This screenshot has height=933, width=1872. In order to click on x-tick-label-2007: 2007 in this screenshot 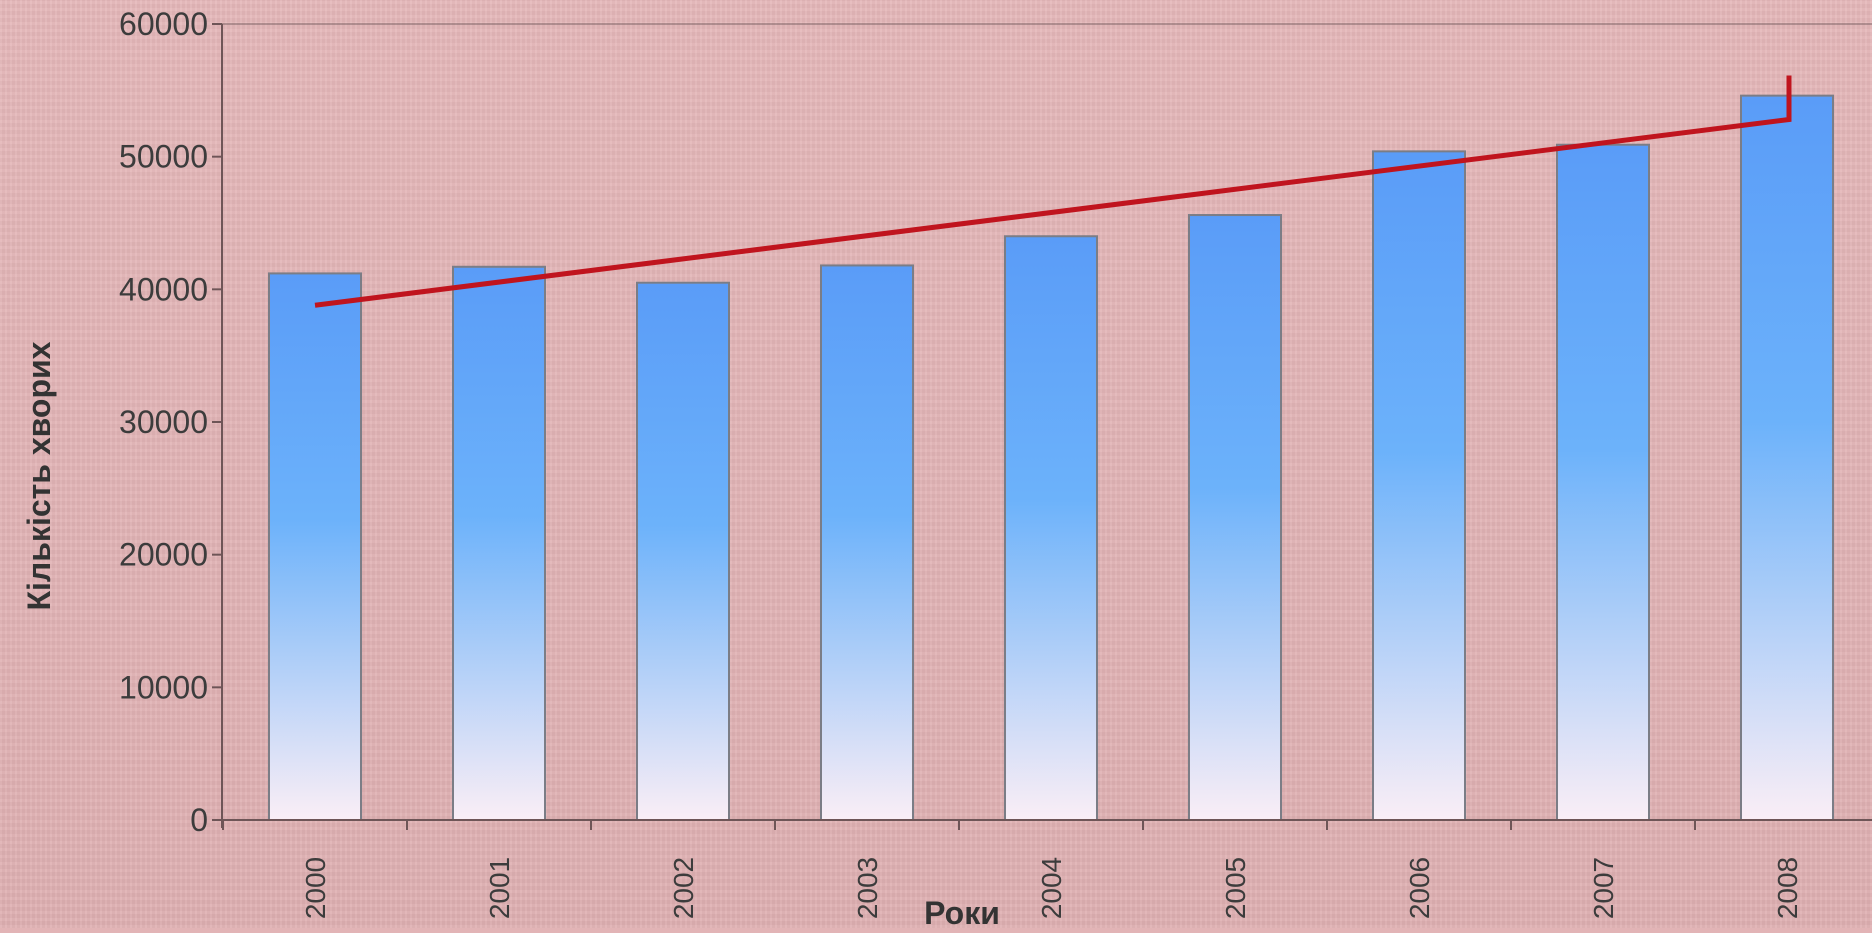, I will do `click(1603, 888)`.